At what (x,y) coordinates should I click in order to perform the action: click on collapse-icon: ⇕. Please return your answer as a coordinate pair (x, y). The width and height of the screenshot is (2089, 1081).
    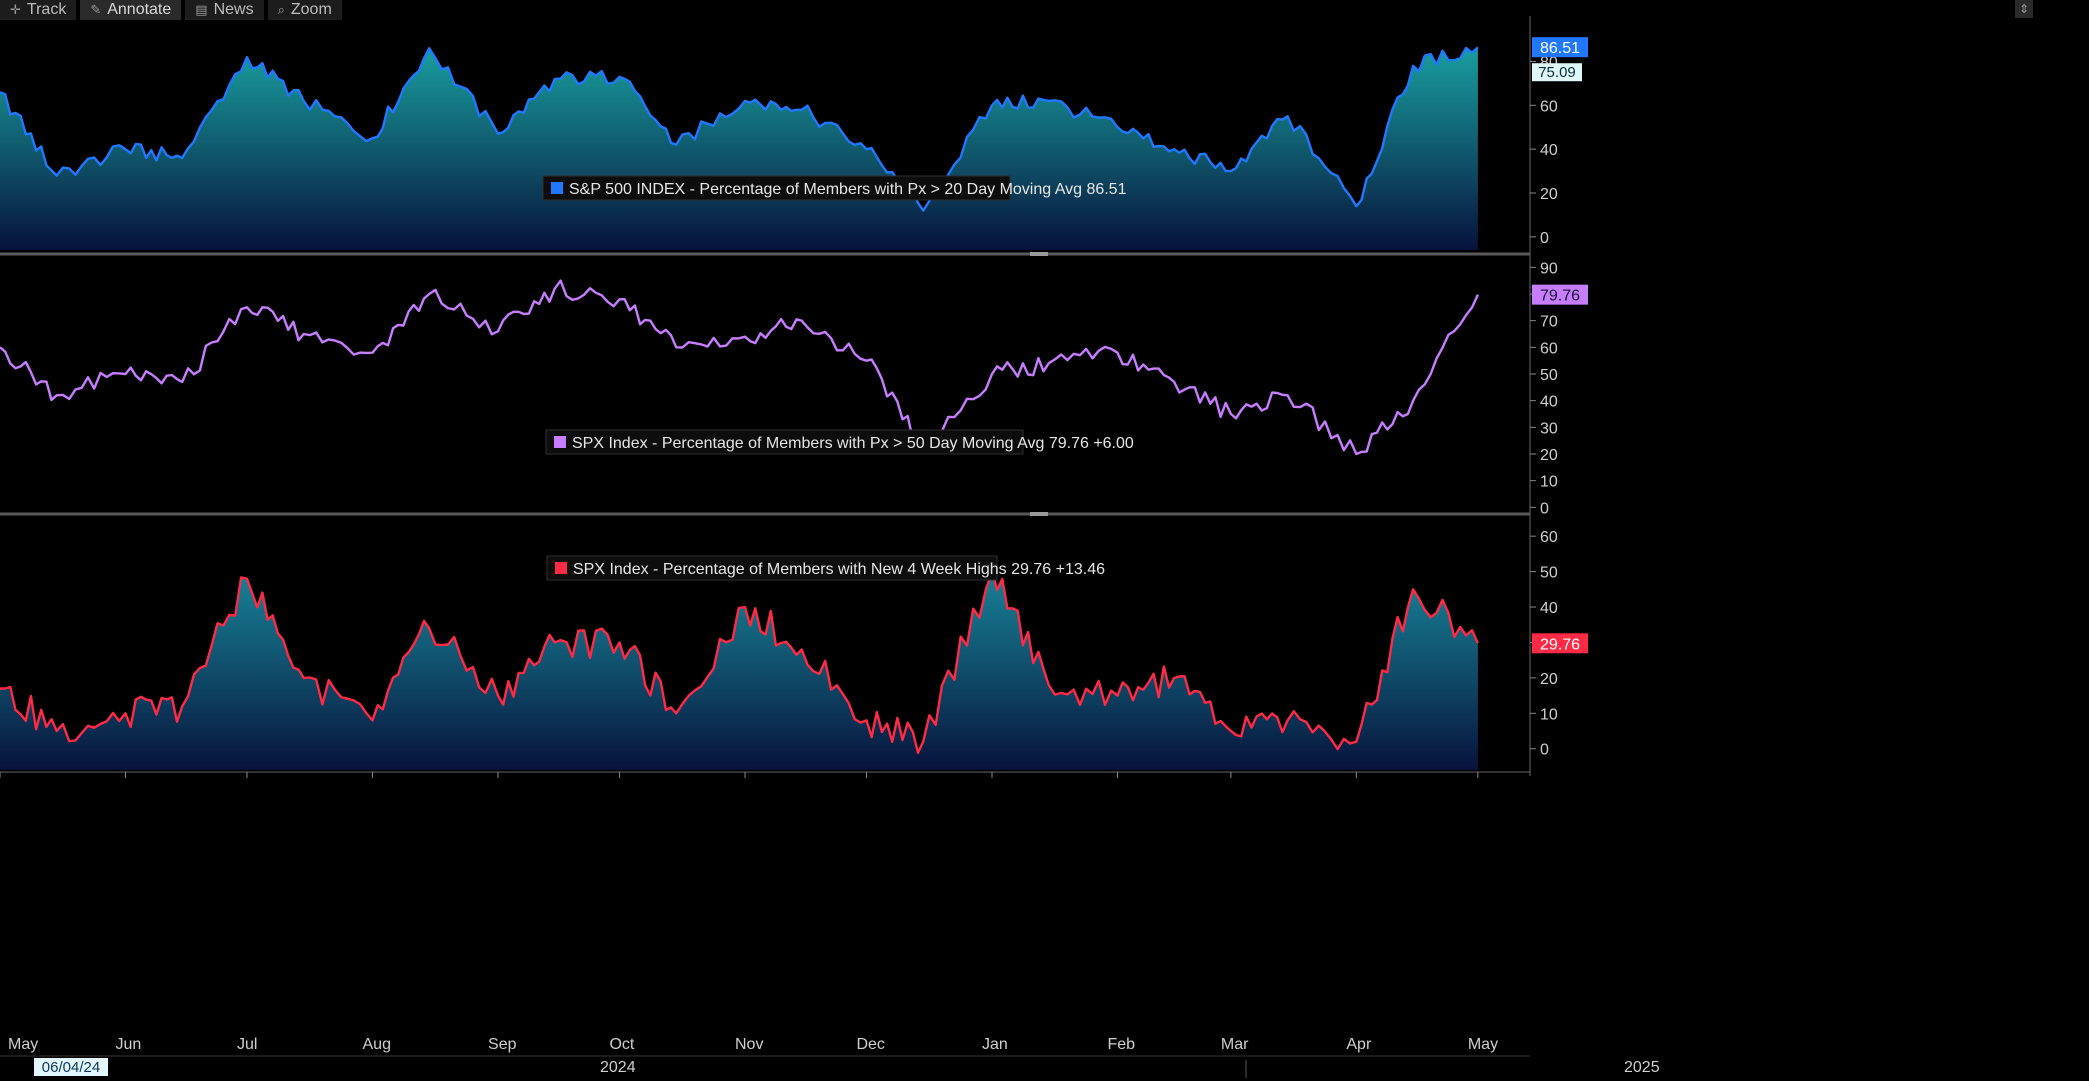
    Looking at the image, I should click on (2024, 9).